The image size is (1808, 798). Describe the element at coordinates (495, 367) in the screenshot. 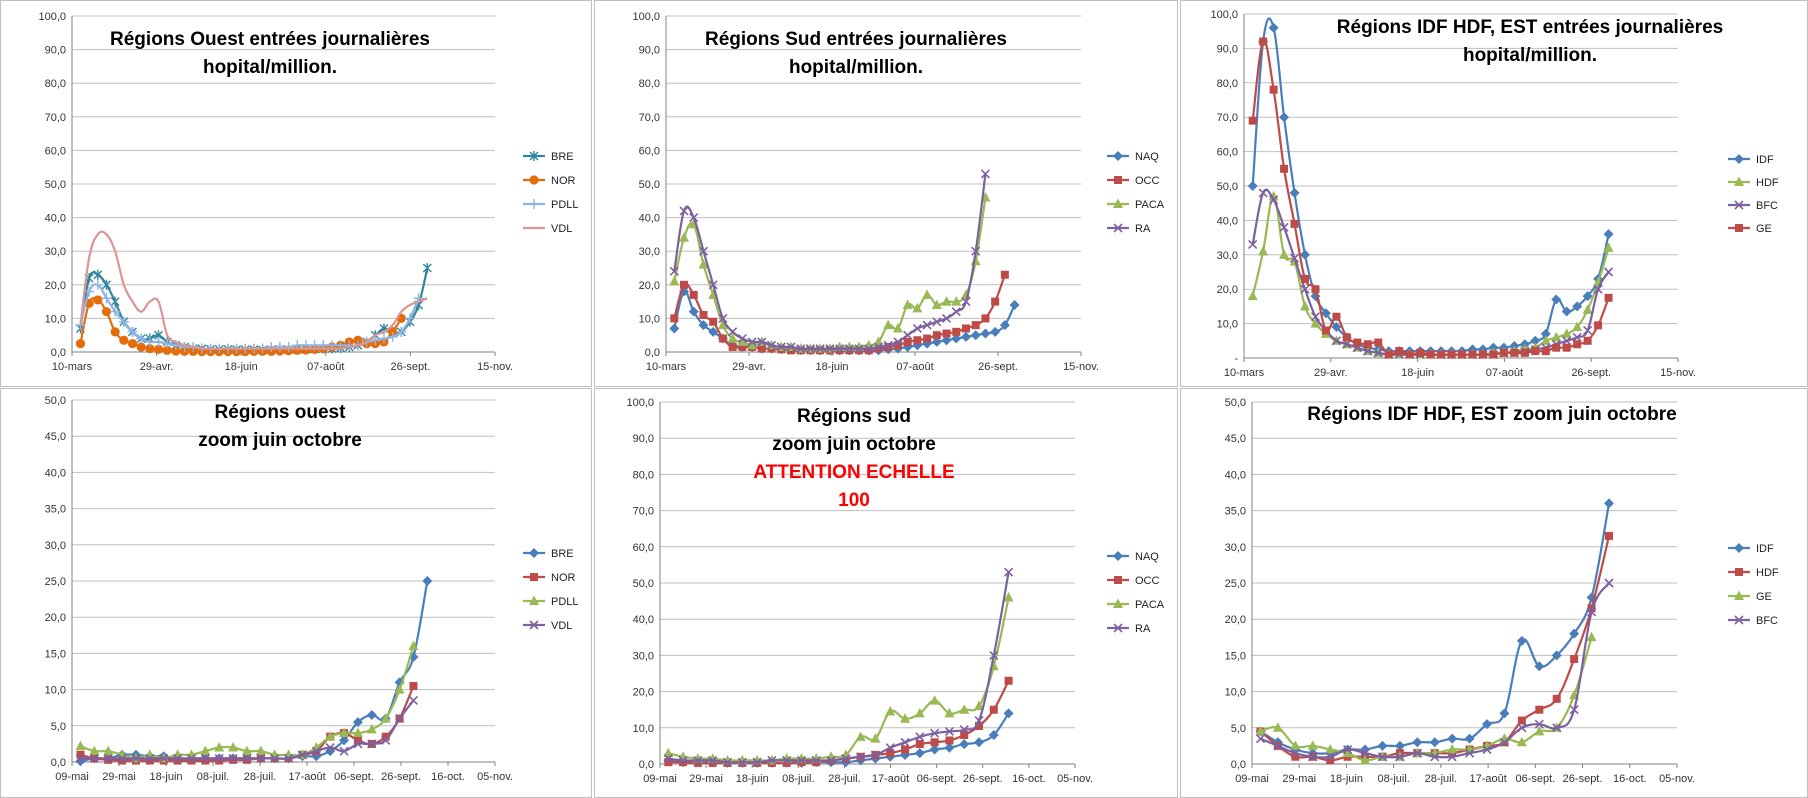

I see `x-tick-label: 15-nov.` at that location.